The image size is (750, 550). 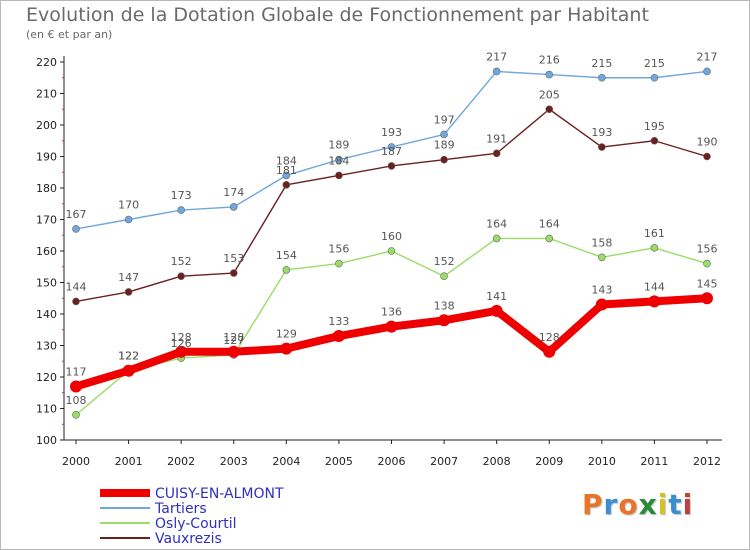 What do you see at coordinates (391, 236) in the screenshot?
I see `data-label: 160` at bounding box center [391, 236].